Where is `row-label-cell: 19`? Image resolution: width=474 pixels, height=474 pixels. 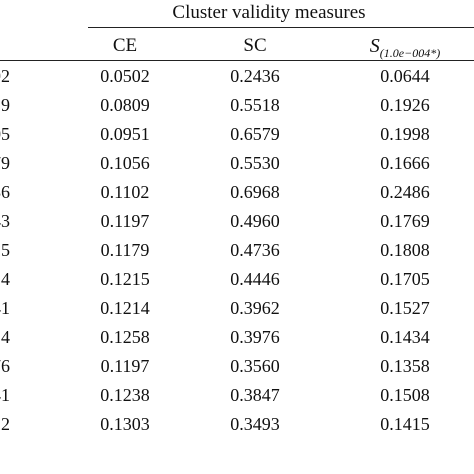 row-label-cell: 19 is located at coordinates (5, 105).